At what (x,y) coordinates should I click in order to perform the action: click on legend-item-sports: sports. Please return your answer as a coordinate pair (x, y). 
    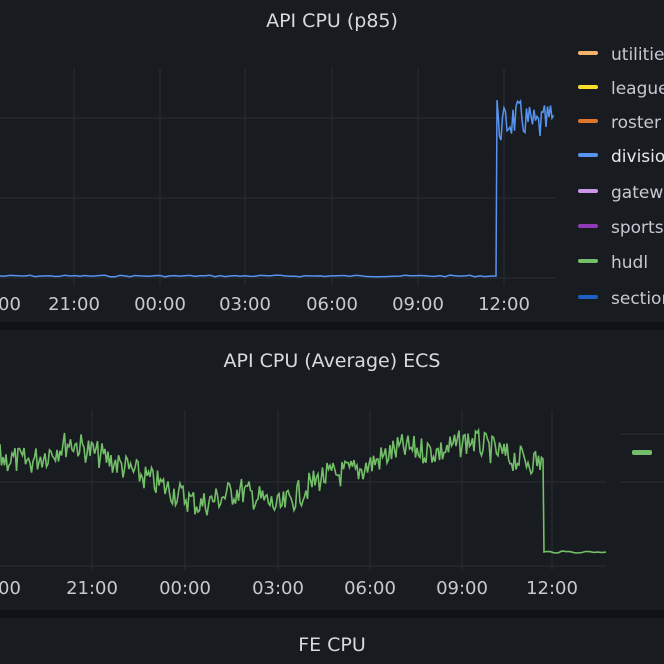
    Looking at the image, I should click on (621, 229).